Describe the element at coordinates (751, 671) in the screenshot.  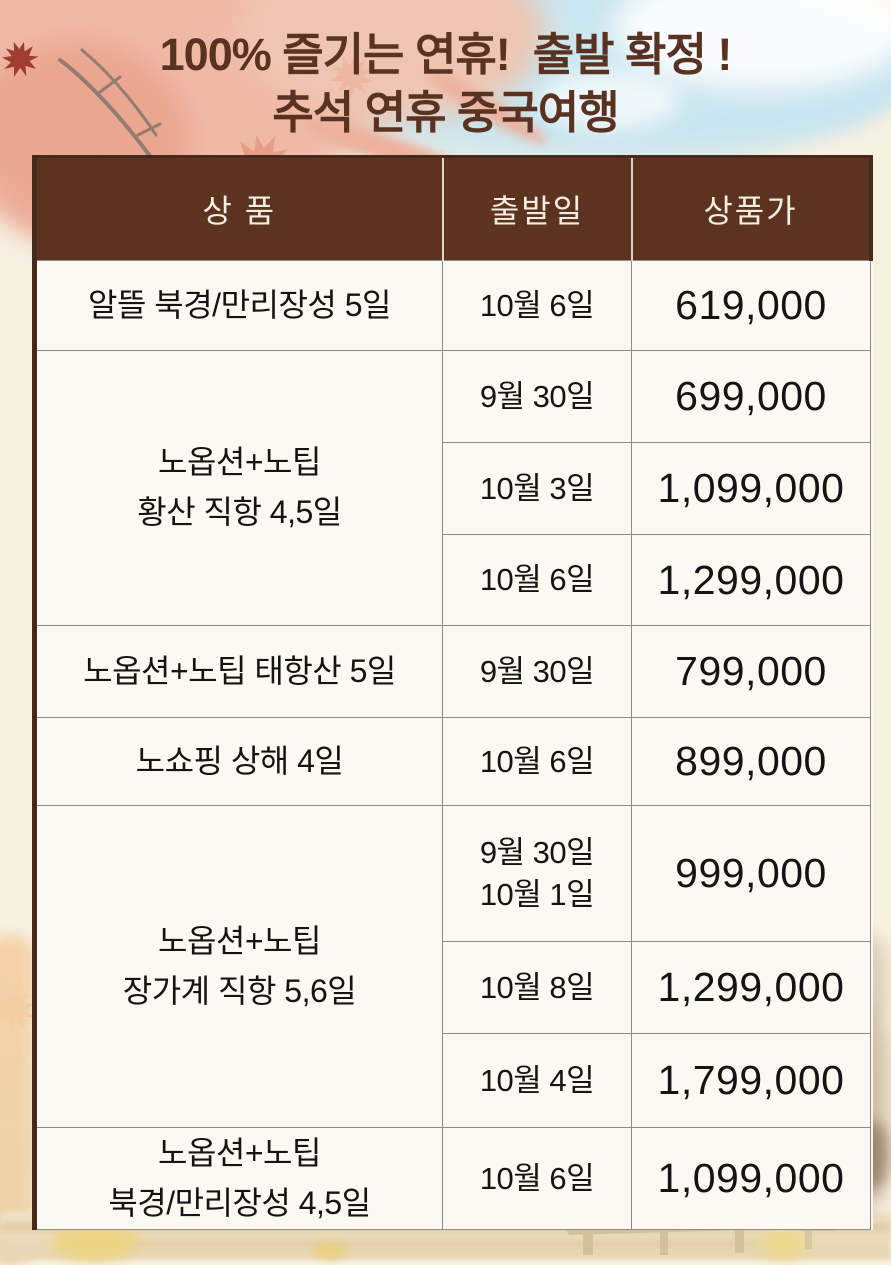
I see `price-cell: 799,000` at that location.